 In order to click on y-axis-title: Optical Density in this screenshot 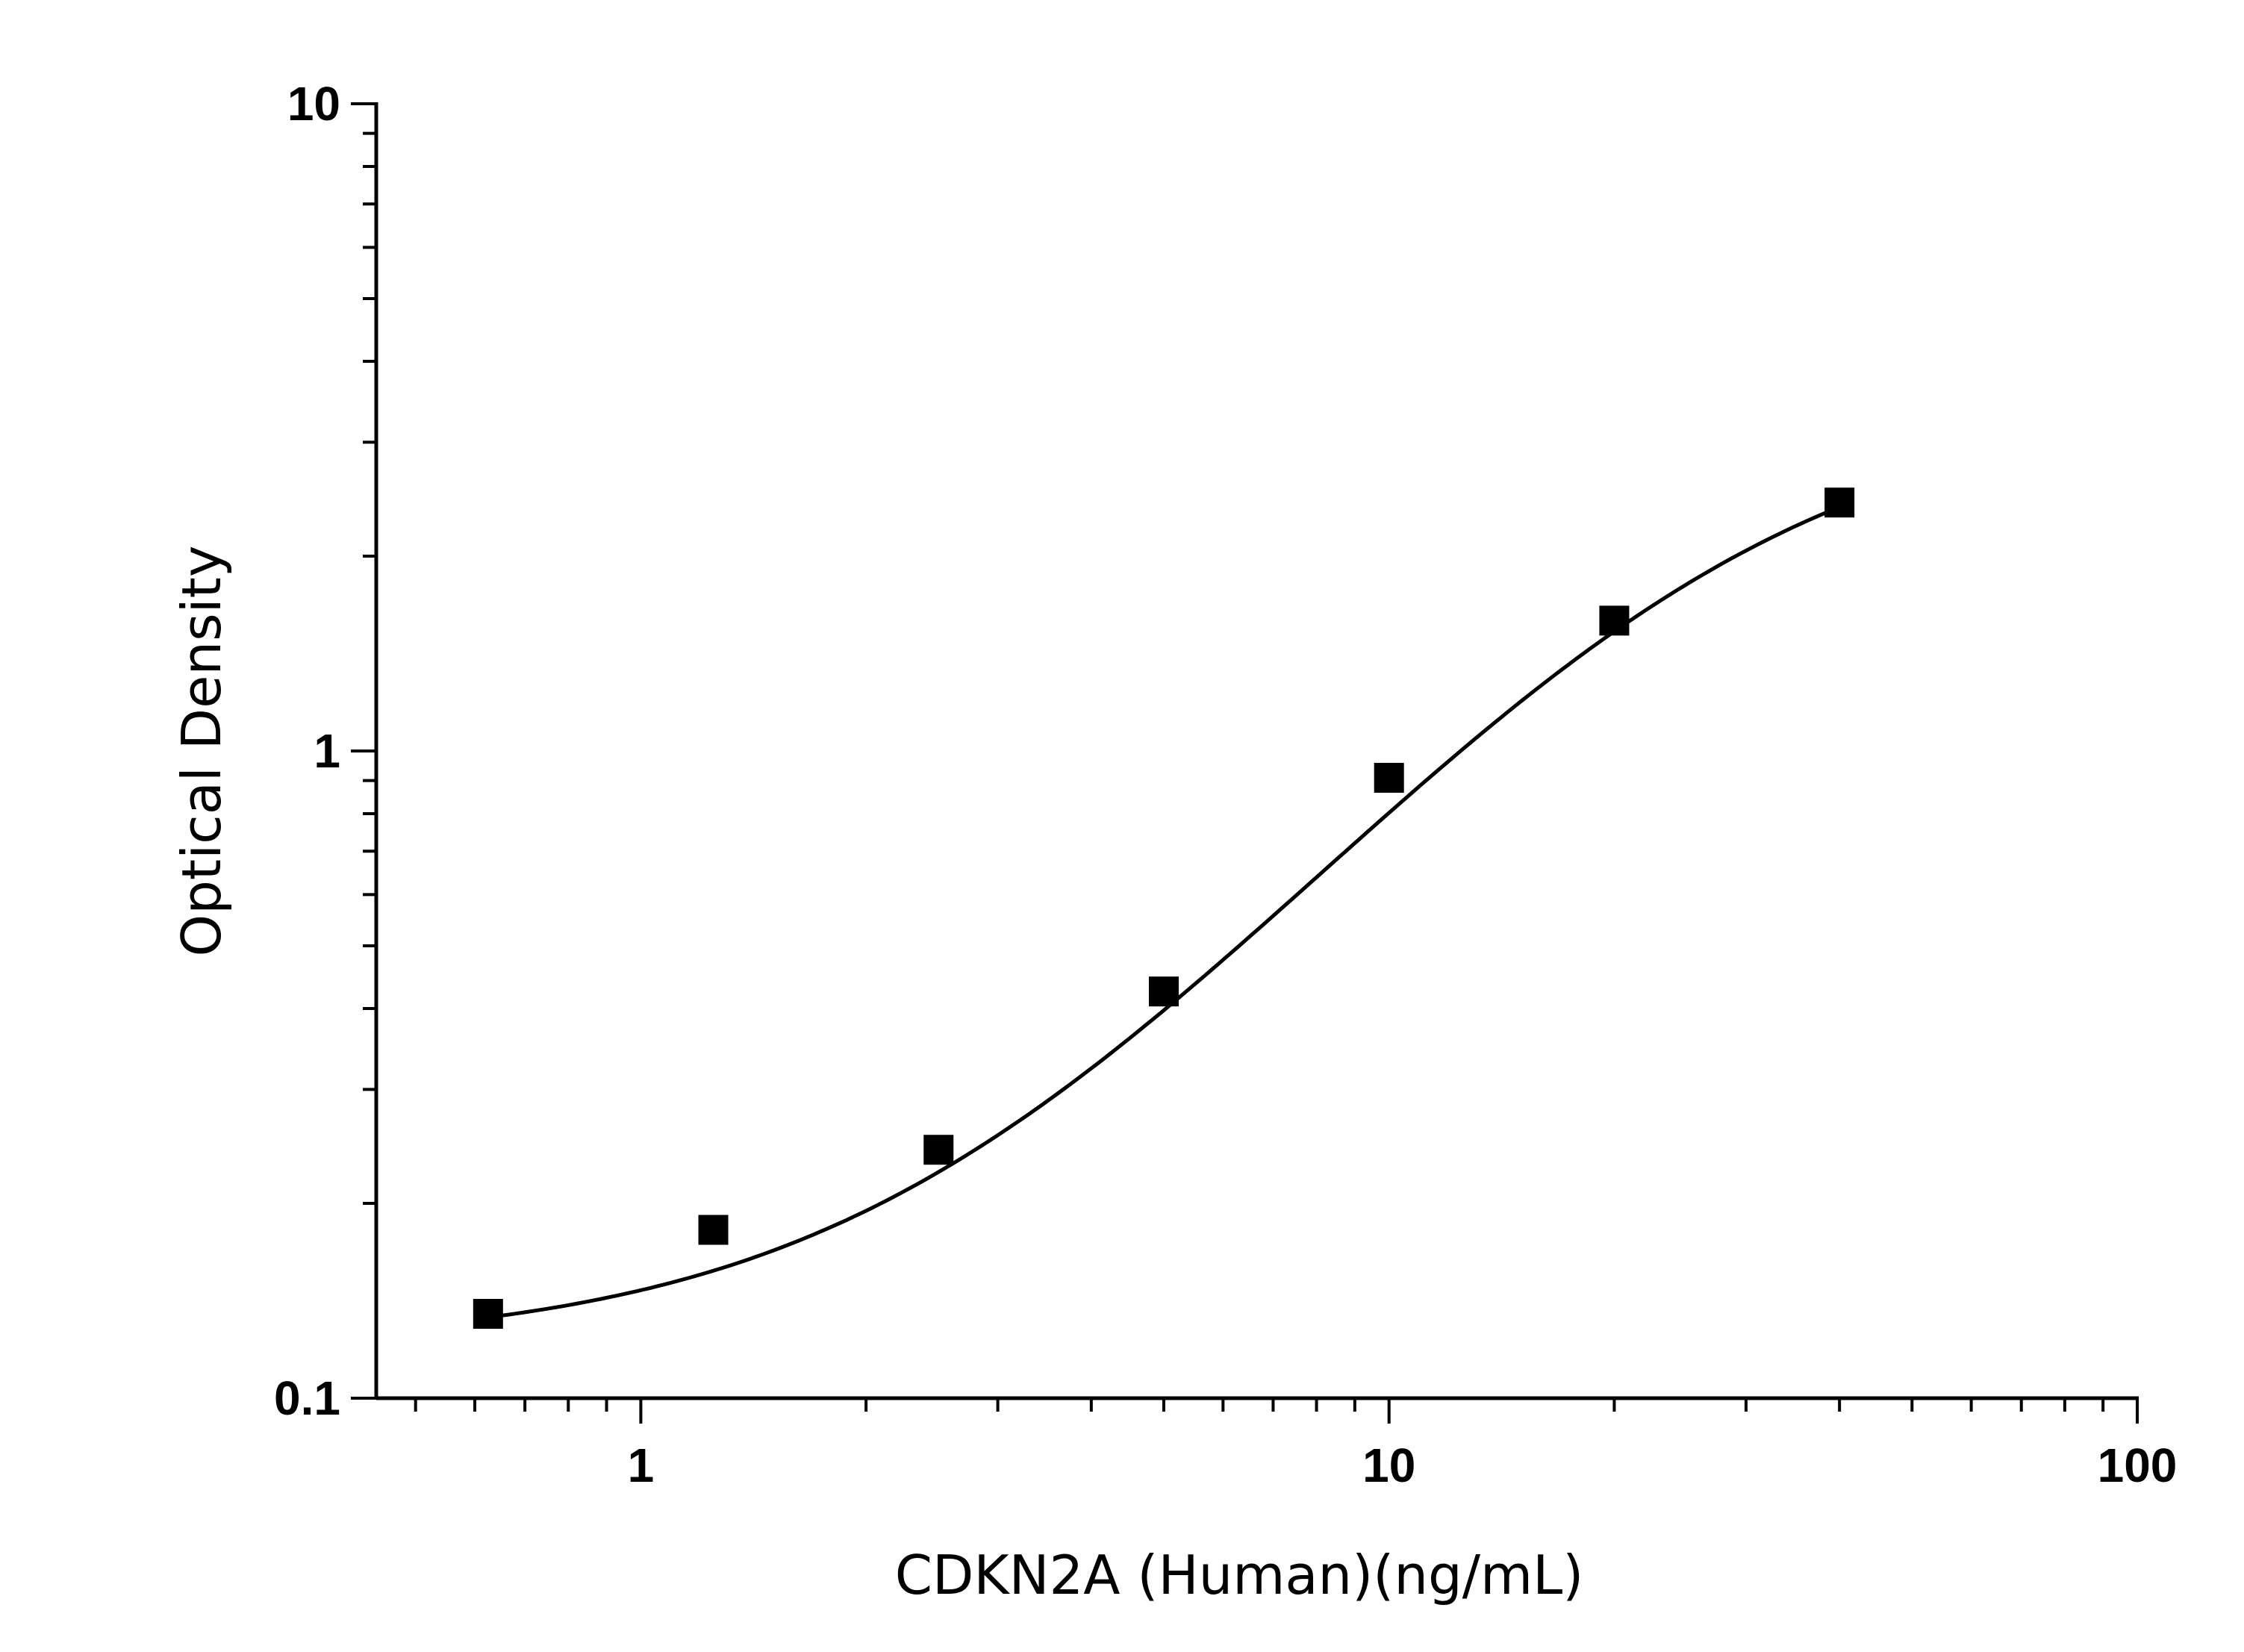, I will do `click(201, 751)`.